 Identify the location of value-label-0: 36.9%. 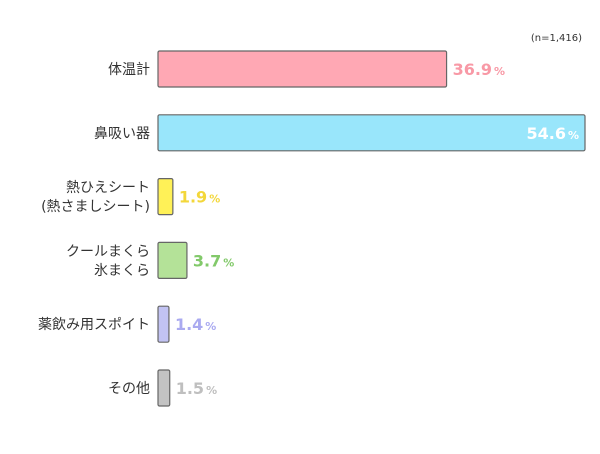
(479, 69).